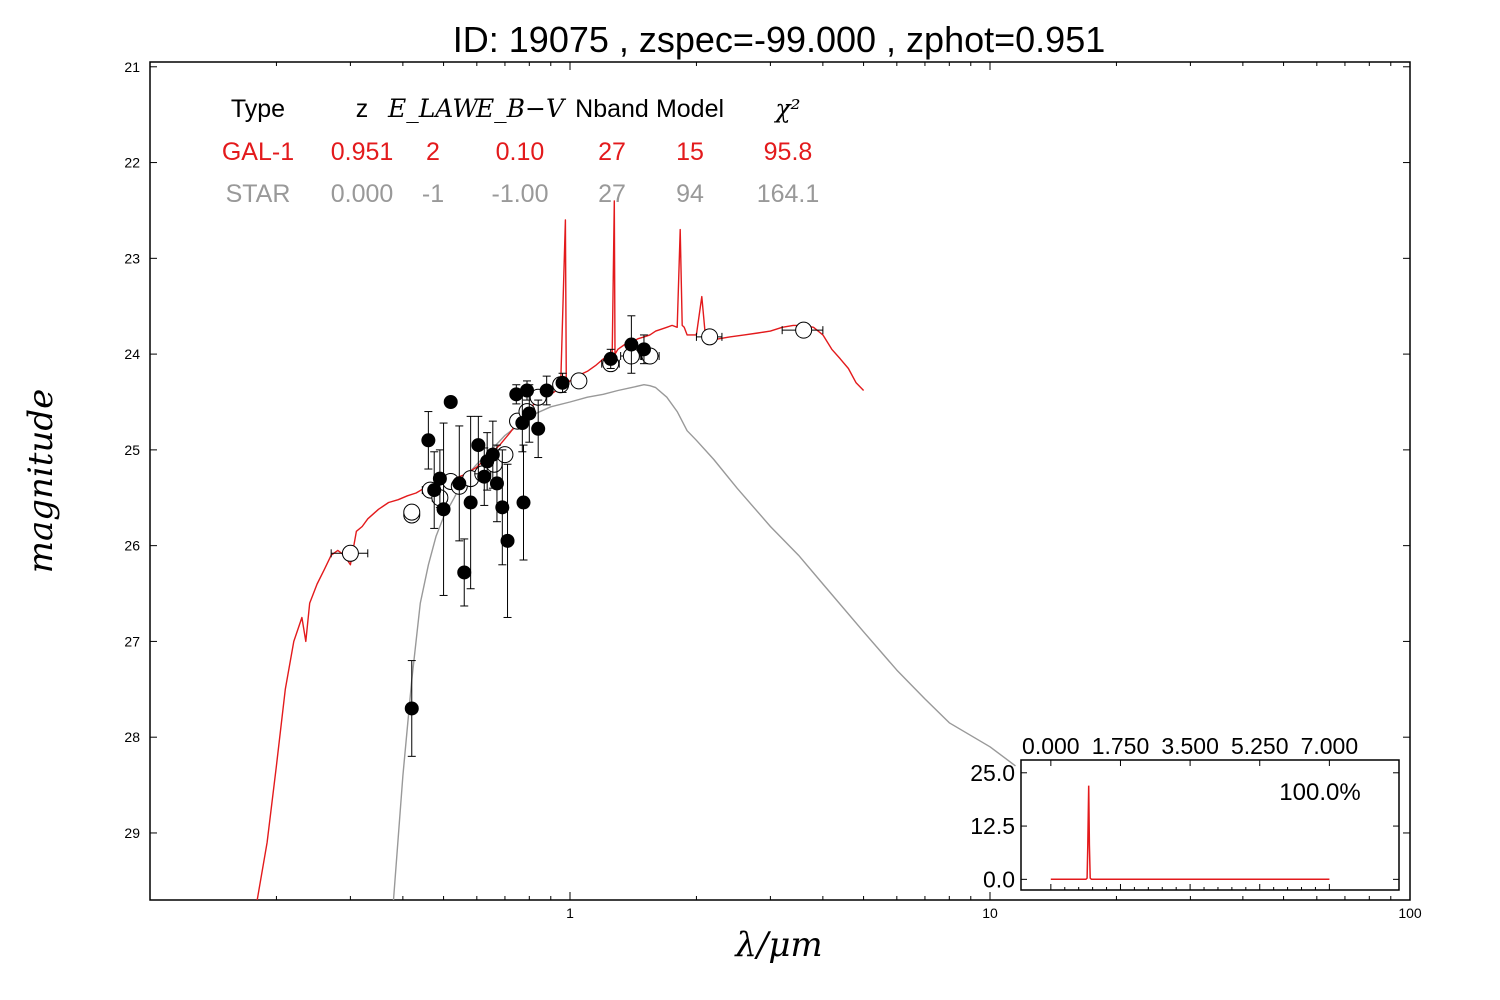  I want to click on fit-table-header: Type, so click(258, 109).